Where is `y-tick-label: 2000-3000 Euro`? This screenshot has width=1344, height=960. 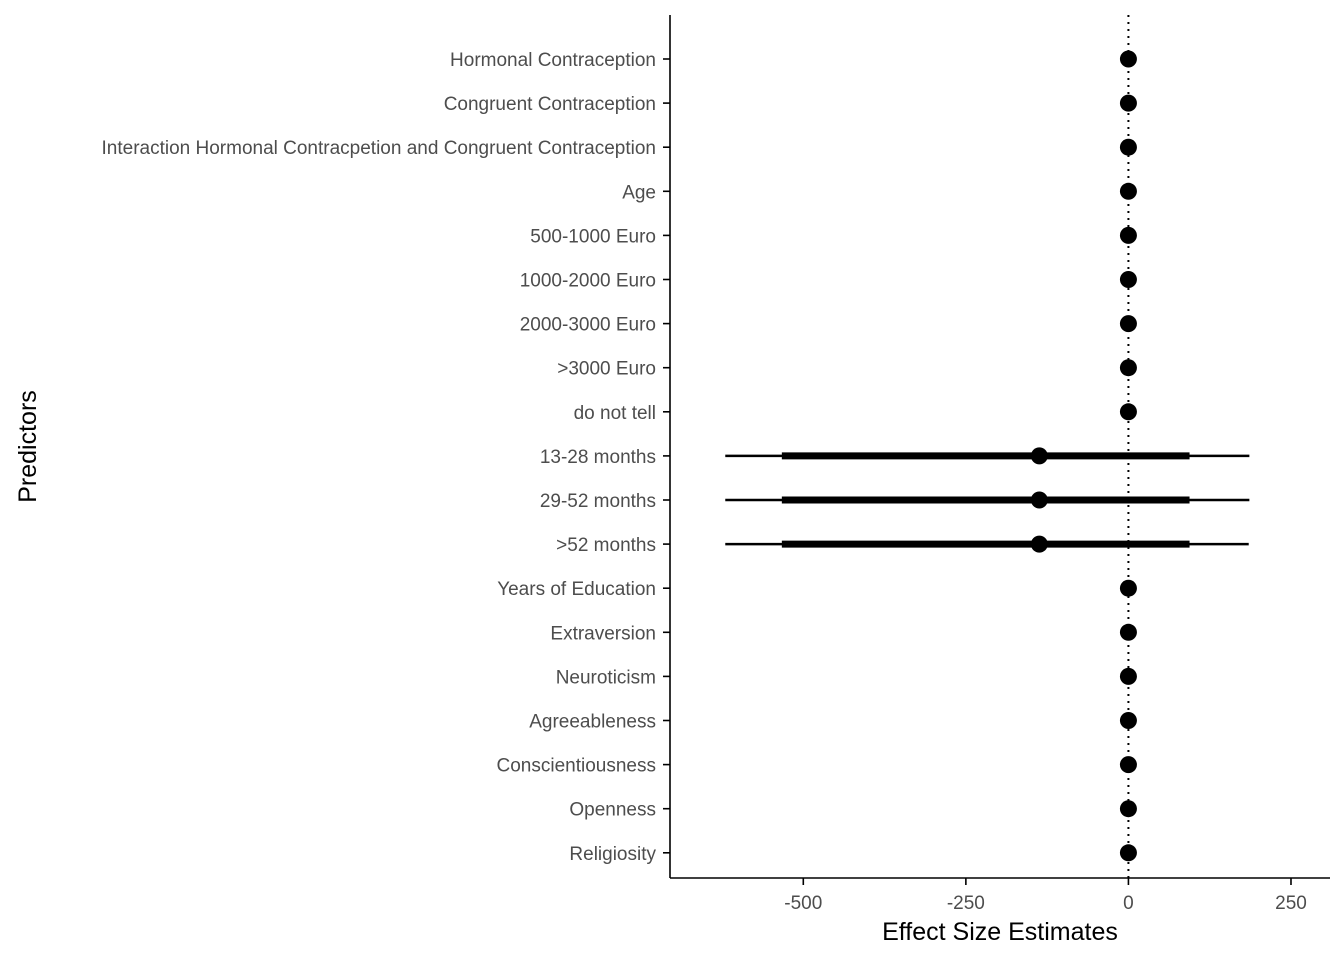 y-tick-label: 2000-3000 Euro is located at coordinates (588, 325).